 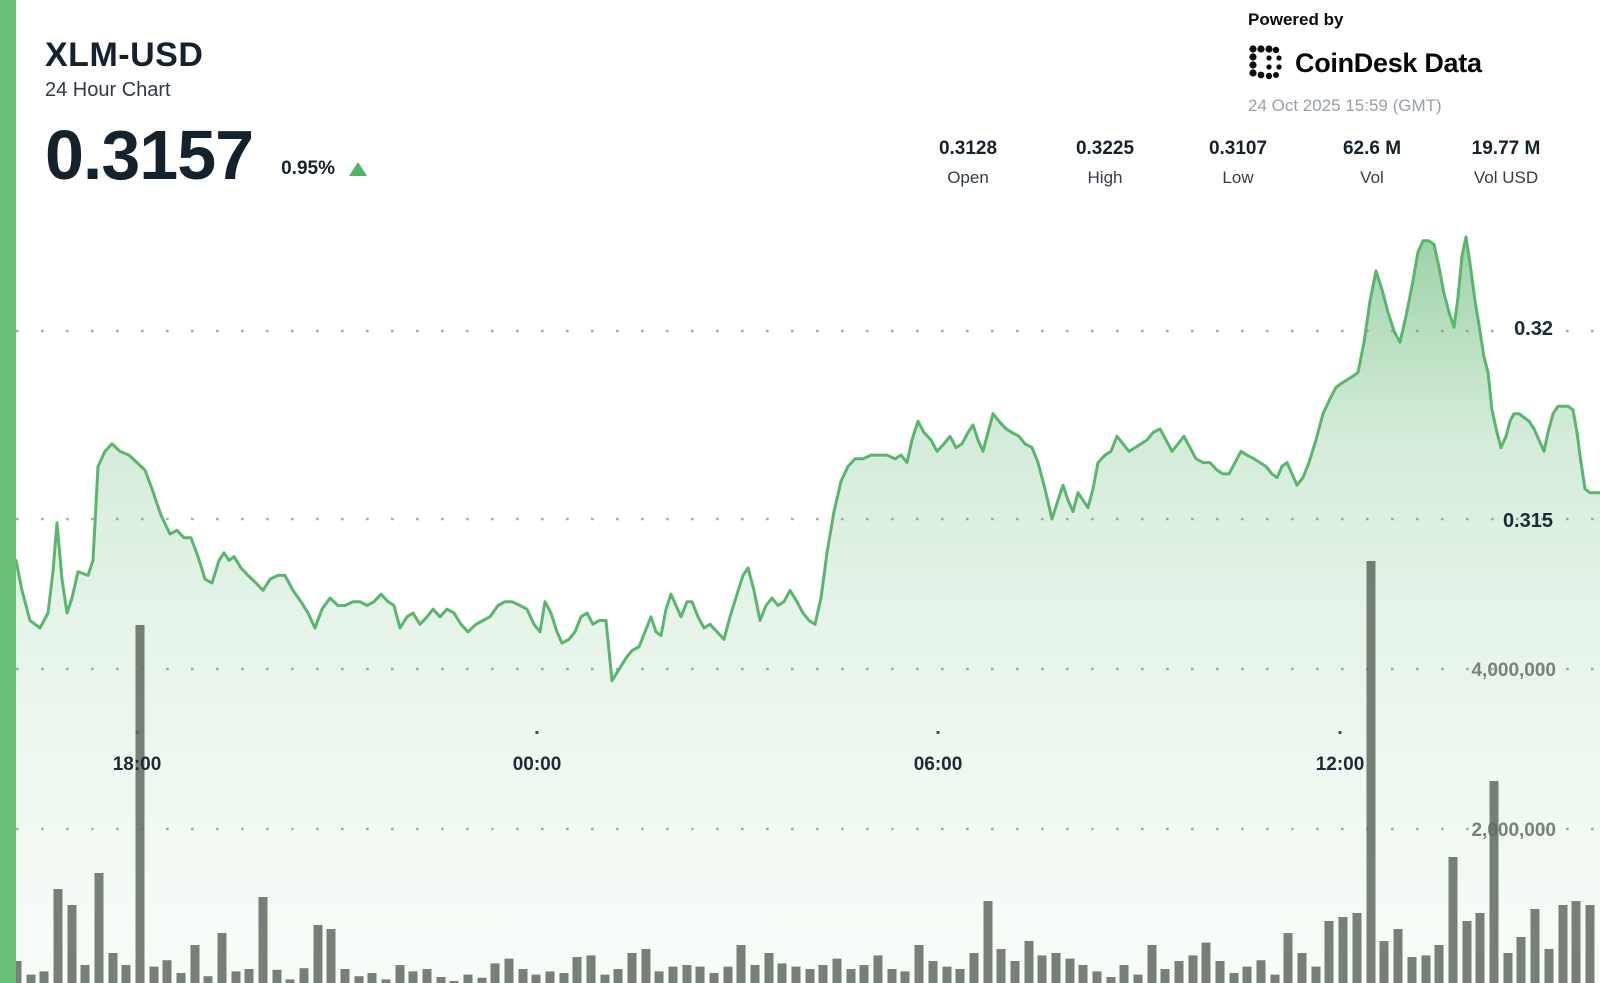 I want to click on current-price-row: 0.3157 0.95%, so click(x=206, y=155).